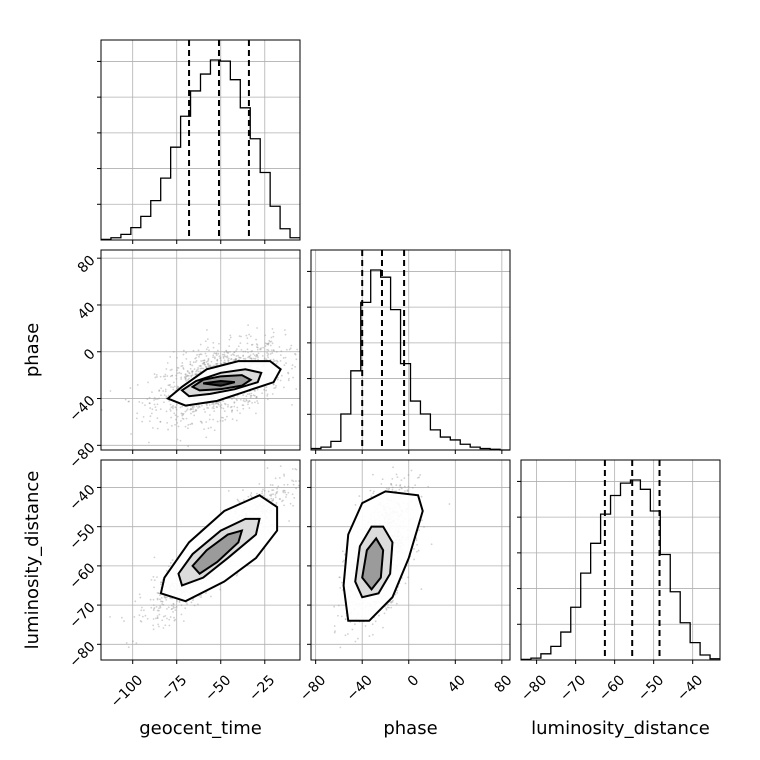 The width and height of the screenshot is (760, 760). Describe the element at coordinates (200, 150) in the screenshot. I see `histogram-step` at that location.